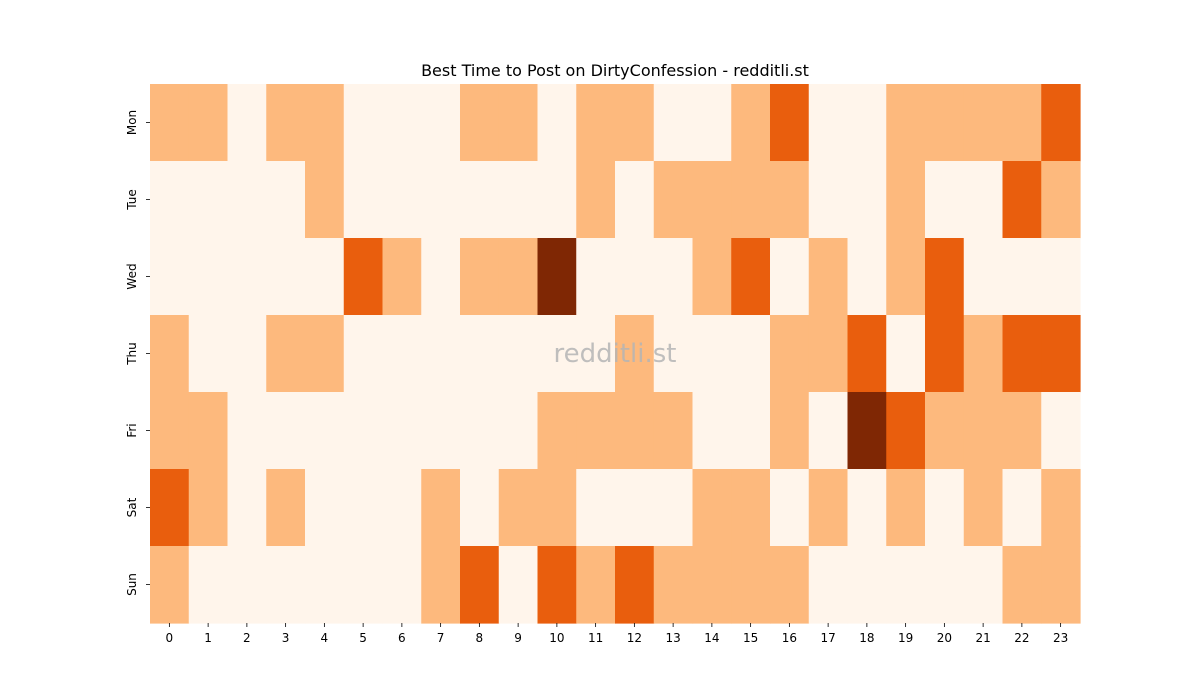  What do you see at coordinates (1060, 638) in the screenshot?
I see `x-tick-label: 23` at bounding box center [1060, 638].